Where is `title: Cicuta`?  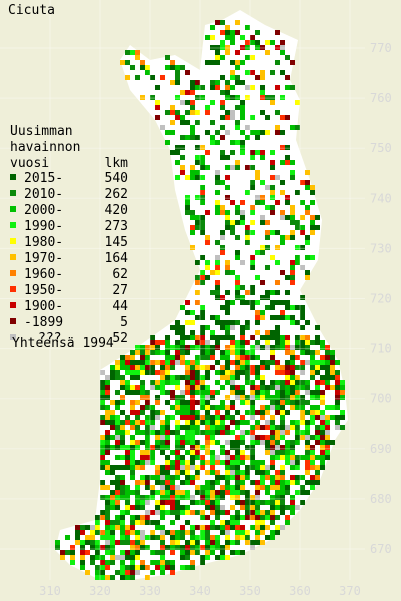 title: Cicuta is located at coordinates (31, 10).